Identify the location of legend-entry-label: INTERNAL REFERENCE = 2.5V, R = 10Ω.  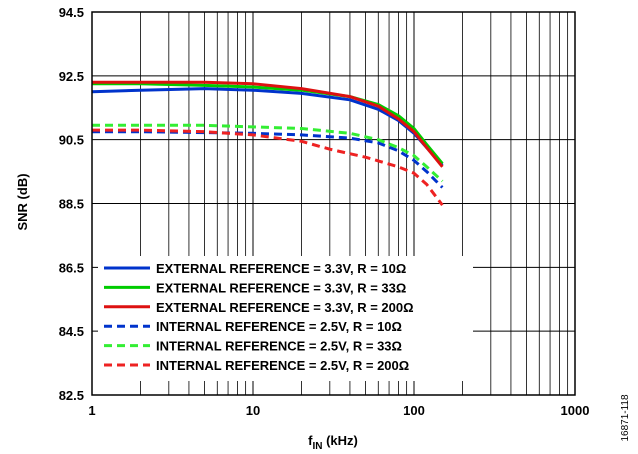
(279, 326).